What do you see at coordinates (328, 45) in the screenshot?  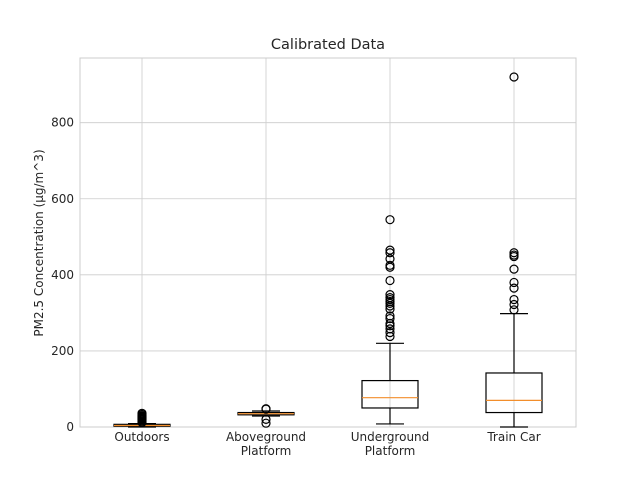 I see `chart-title: Calibrated Data` at bounding box center [328, 45].